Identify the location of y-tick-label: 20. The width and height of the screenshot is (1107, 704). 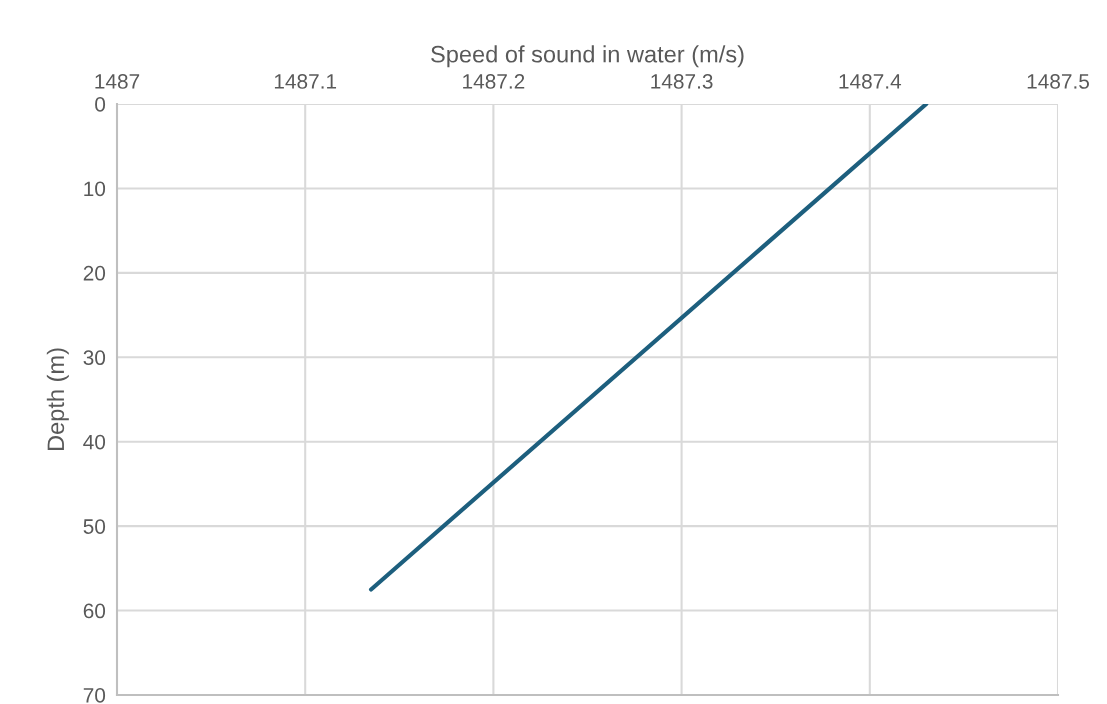
(94, 273).